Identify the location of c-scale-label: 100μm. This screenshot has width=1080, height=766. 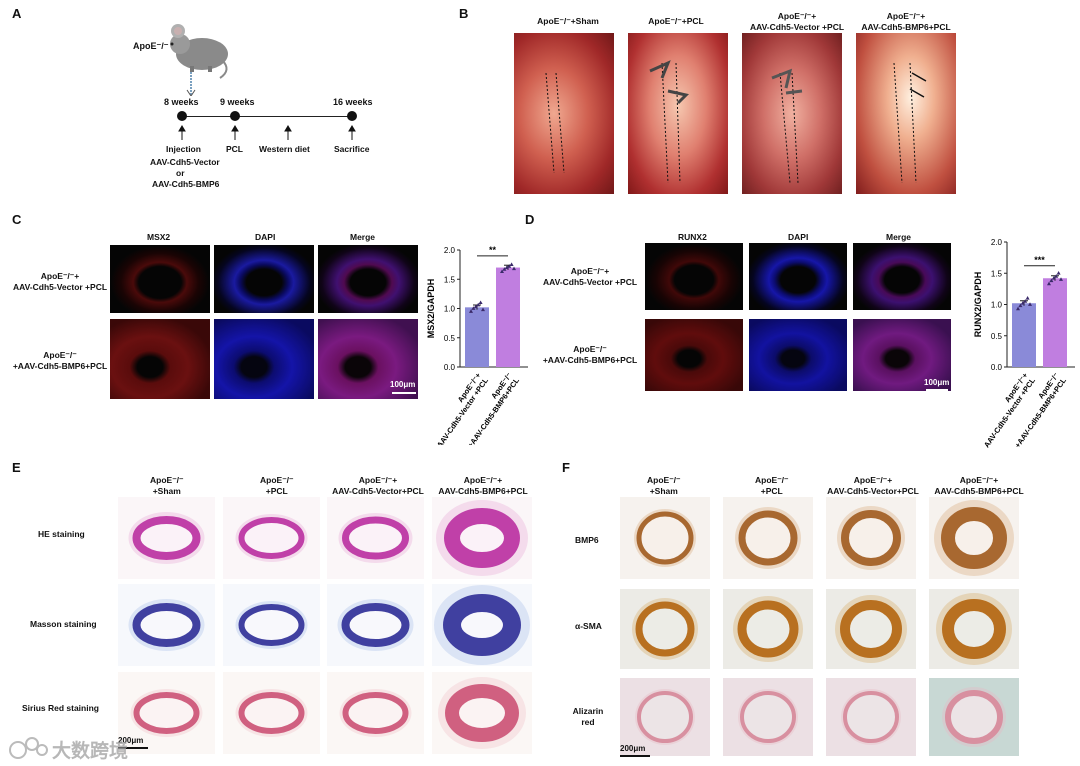
(403, 384).